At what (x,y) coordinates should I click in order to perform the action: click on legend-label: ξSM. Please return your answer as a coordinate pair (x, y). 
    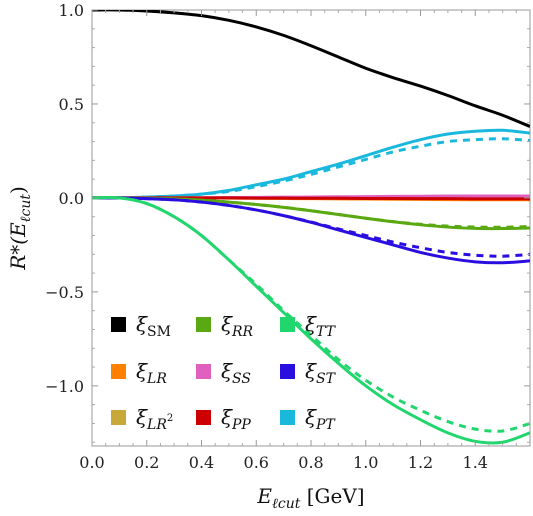
    Looking at the image, I should click on (153, 326).